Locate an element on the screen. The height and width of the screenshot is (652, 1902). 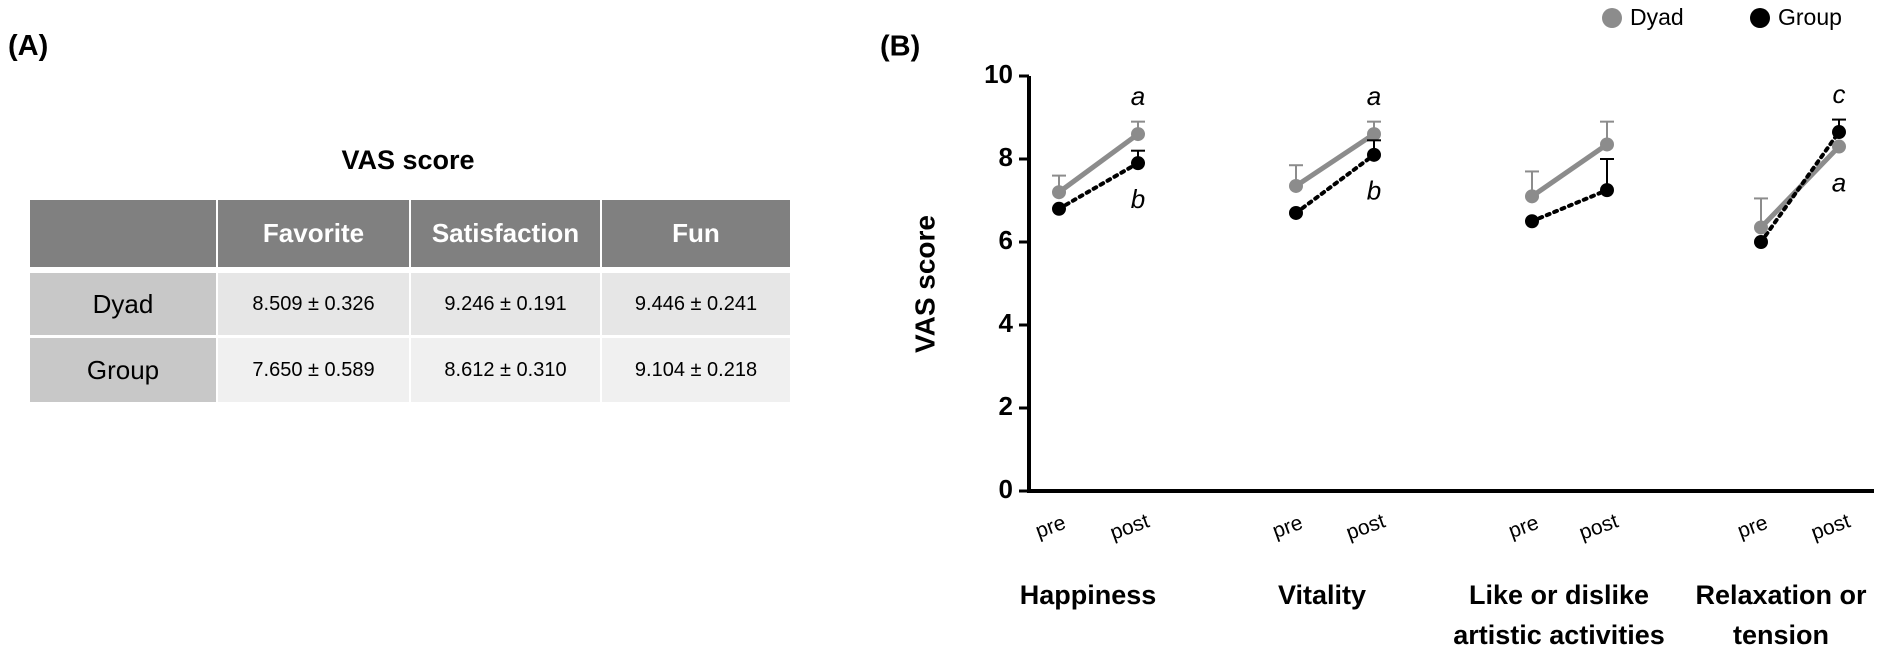
table-cell: 9.446 ± 0.241 is located at coordinates (696, 304).